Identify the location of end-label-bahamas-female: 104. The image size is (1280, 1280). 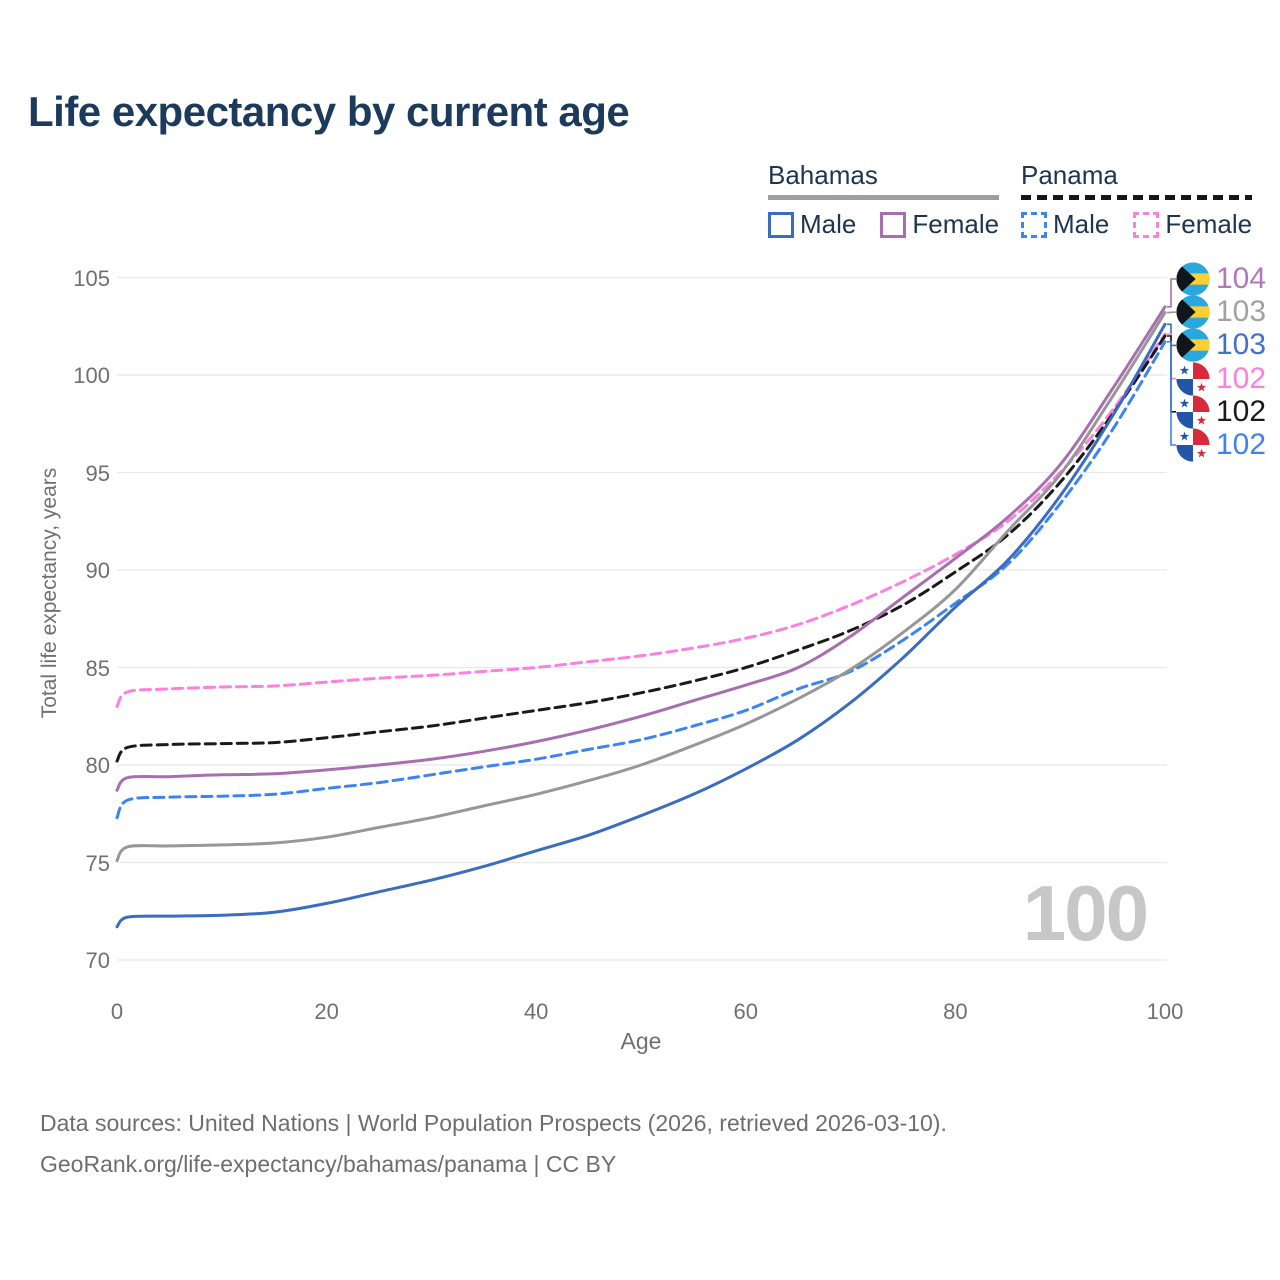
(1221, 279).